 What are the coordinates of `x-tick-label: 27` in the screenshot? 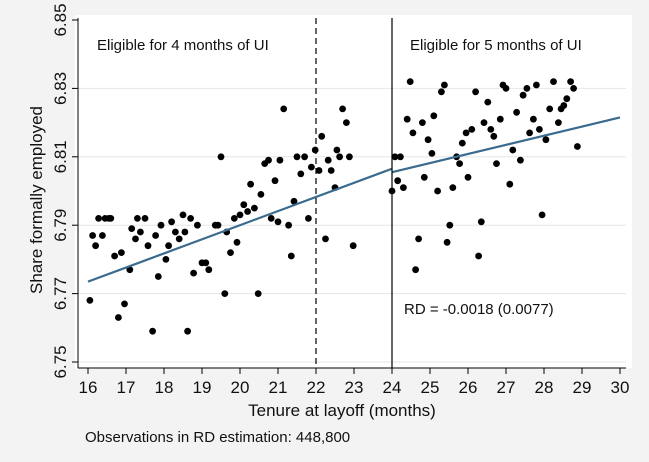 It's located at (506, 387).